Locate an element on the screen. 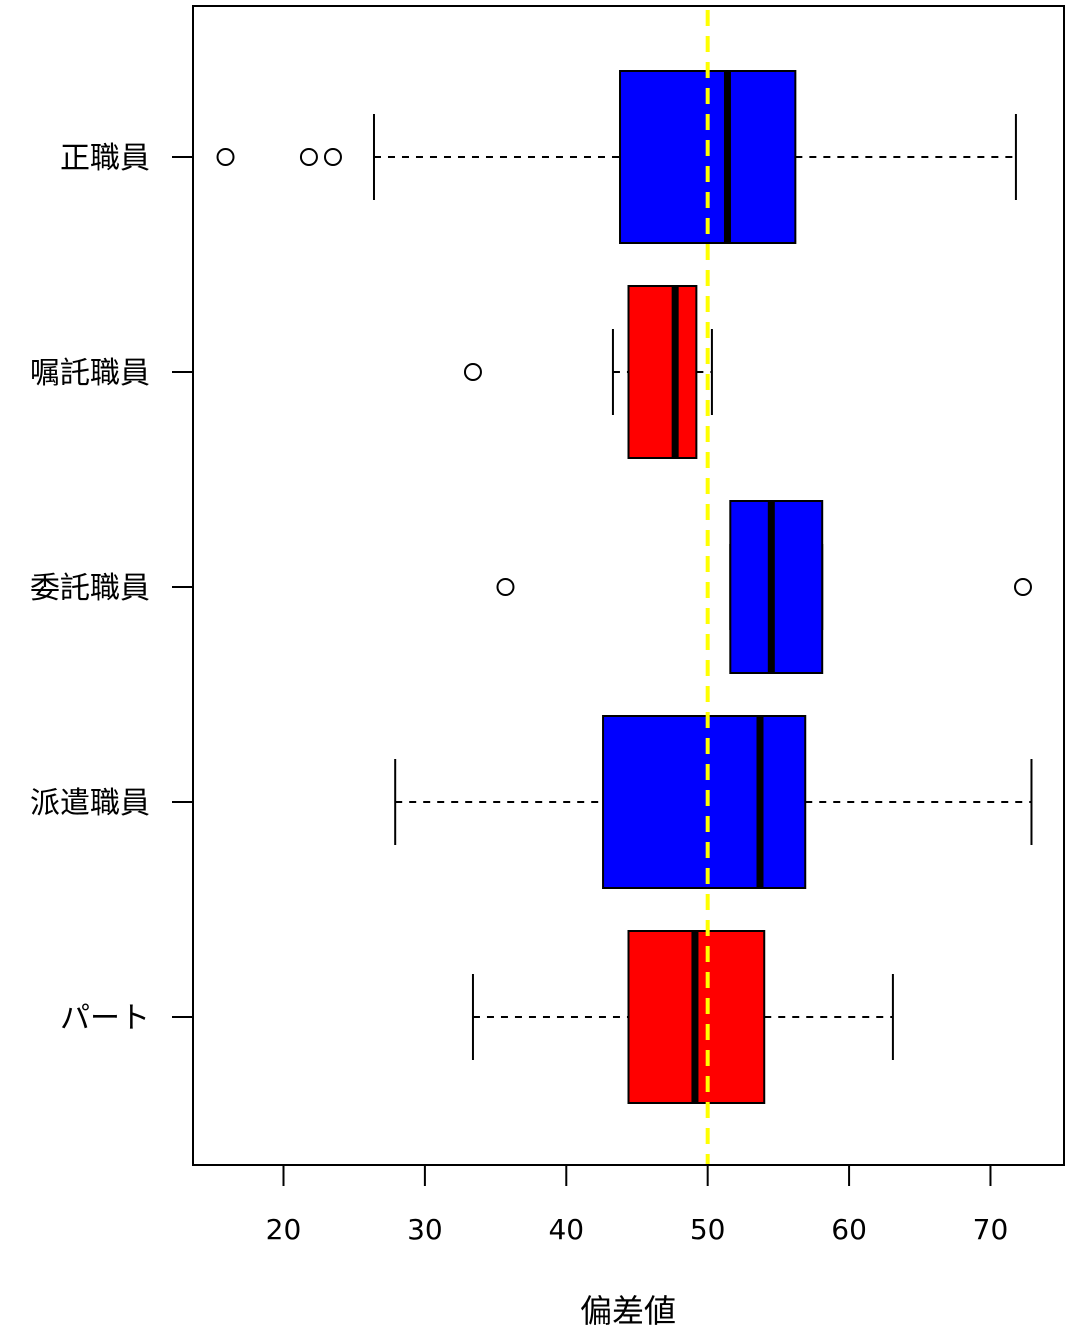  category-label: 正職員 is located at coordinates (105, 158).